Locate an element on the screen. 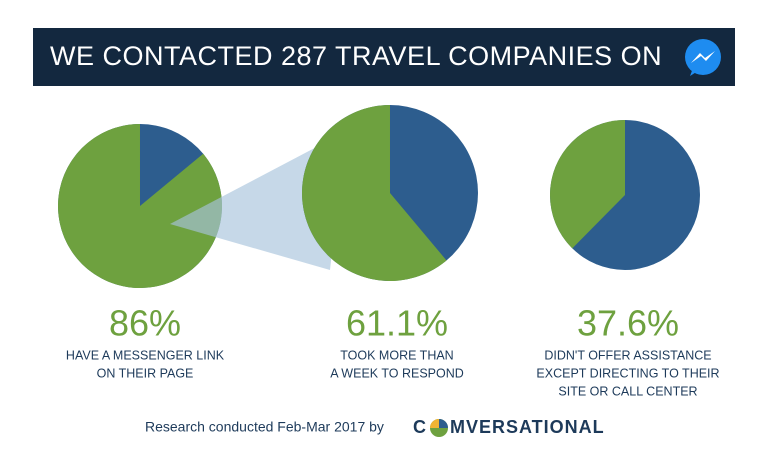  description-line: EXCEPT DIRECTING TO THEIR is located at coordinates (627, 373).